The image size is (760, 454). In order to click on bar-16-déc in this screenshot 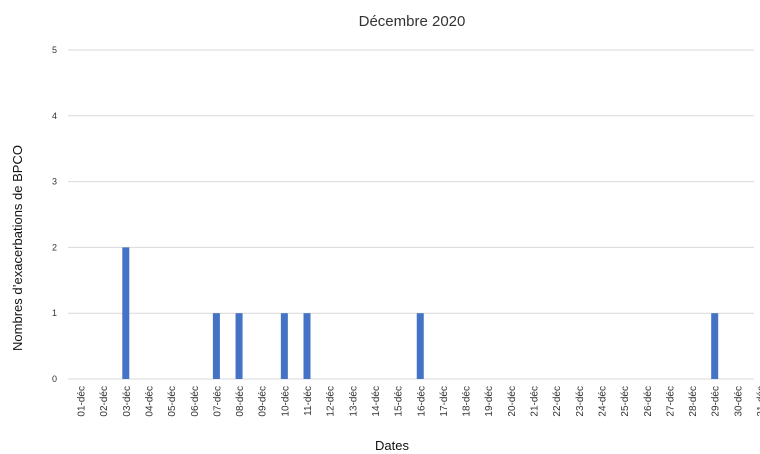, I will do `click(420, 346)`.